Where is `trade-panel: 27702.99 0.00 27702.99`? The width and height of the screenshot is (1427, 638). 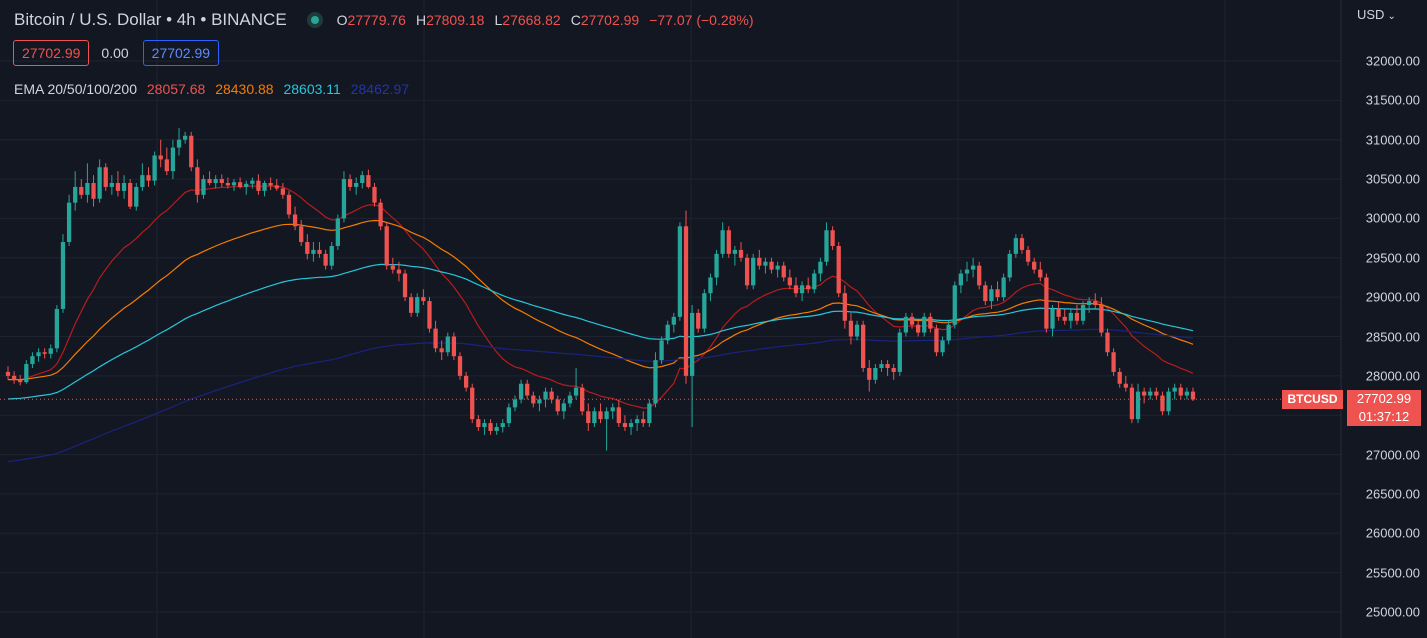
trade-panel: 27702.99 0.00 27702.99 is located at coordinates (116, 53).